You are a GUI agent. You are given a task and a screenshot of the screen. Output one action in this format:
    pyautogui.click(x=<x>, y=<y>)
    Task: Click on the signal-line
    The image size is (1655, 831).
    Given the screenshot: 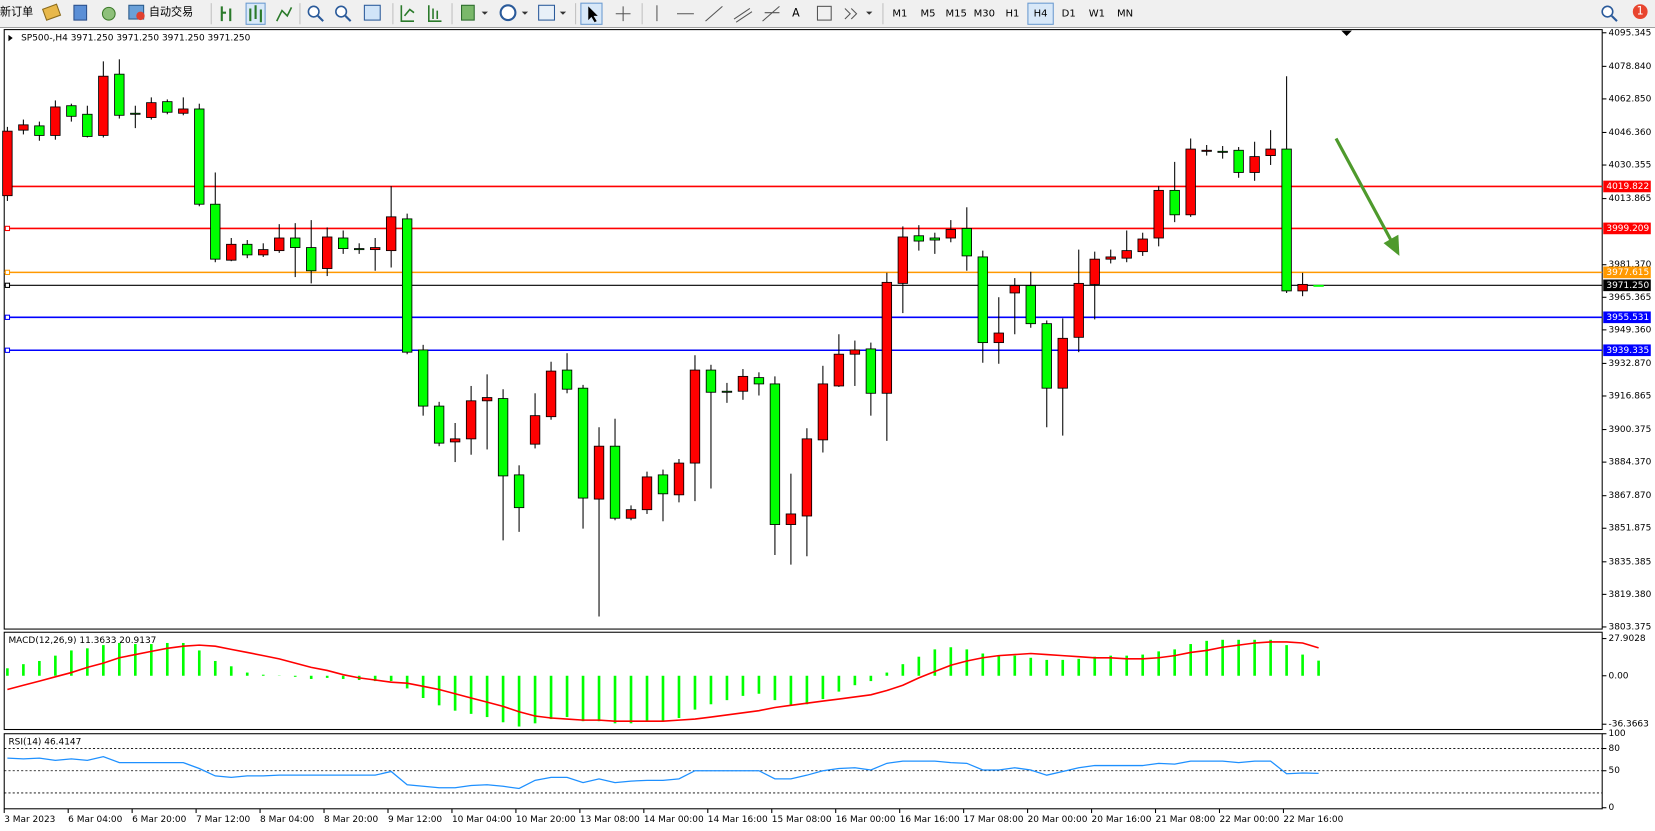 What is the action you would take?
    pyautogui.click(x=663, y=681)
    